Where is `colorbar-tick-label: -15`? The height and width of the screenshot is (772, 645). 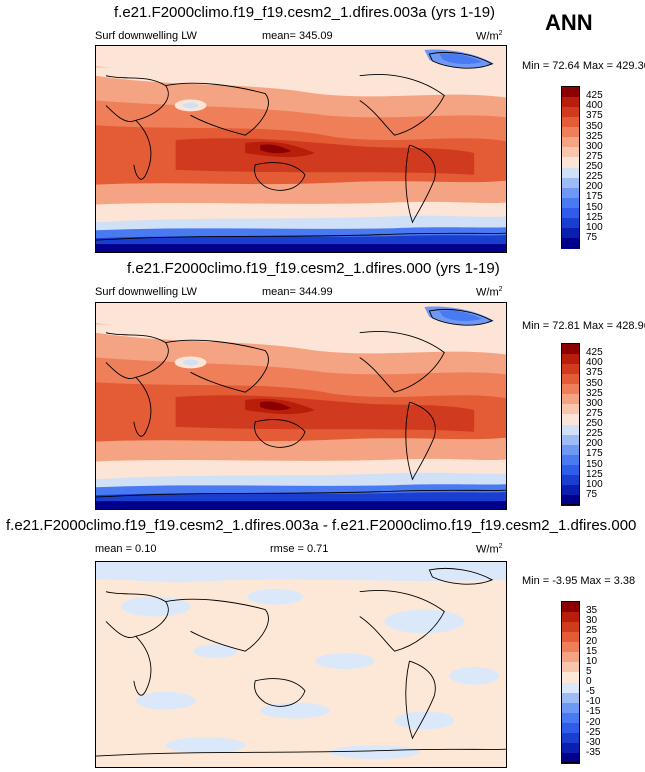
colorbar-tick-label: -15 is located at coordinates (593, 712).